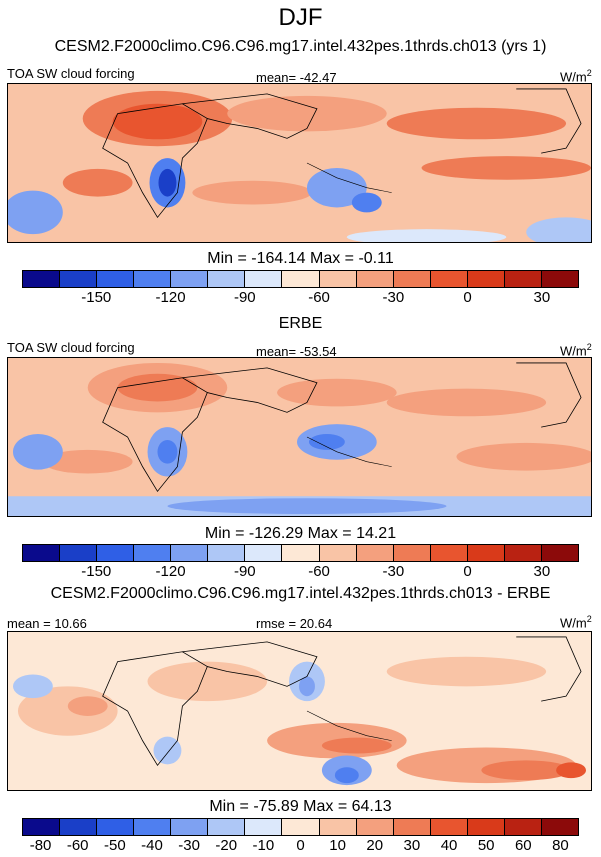  Describe the element at coordinates (560, 845) in the screenshot. I see `colorbar-tick-label: 80` at that location.